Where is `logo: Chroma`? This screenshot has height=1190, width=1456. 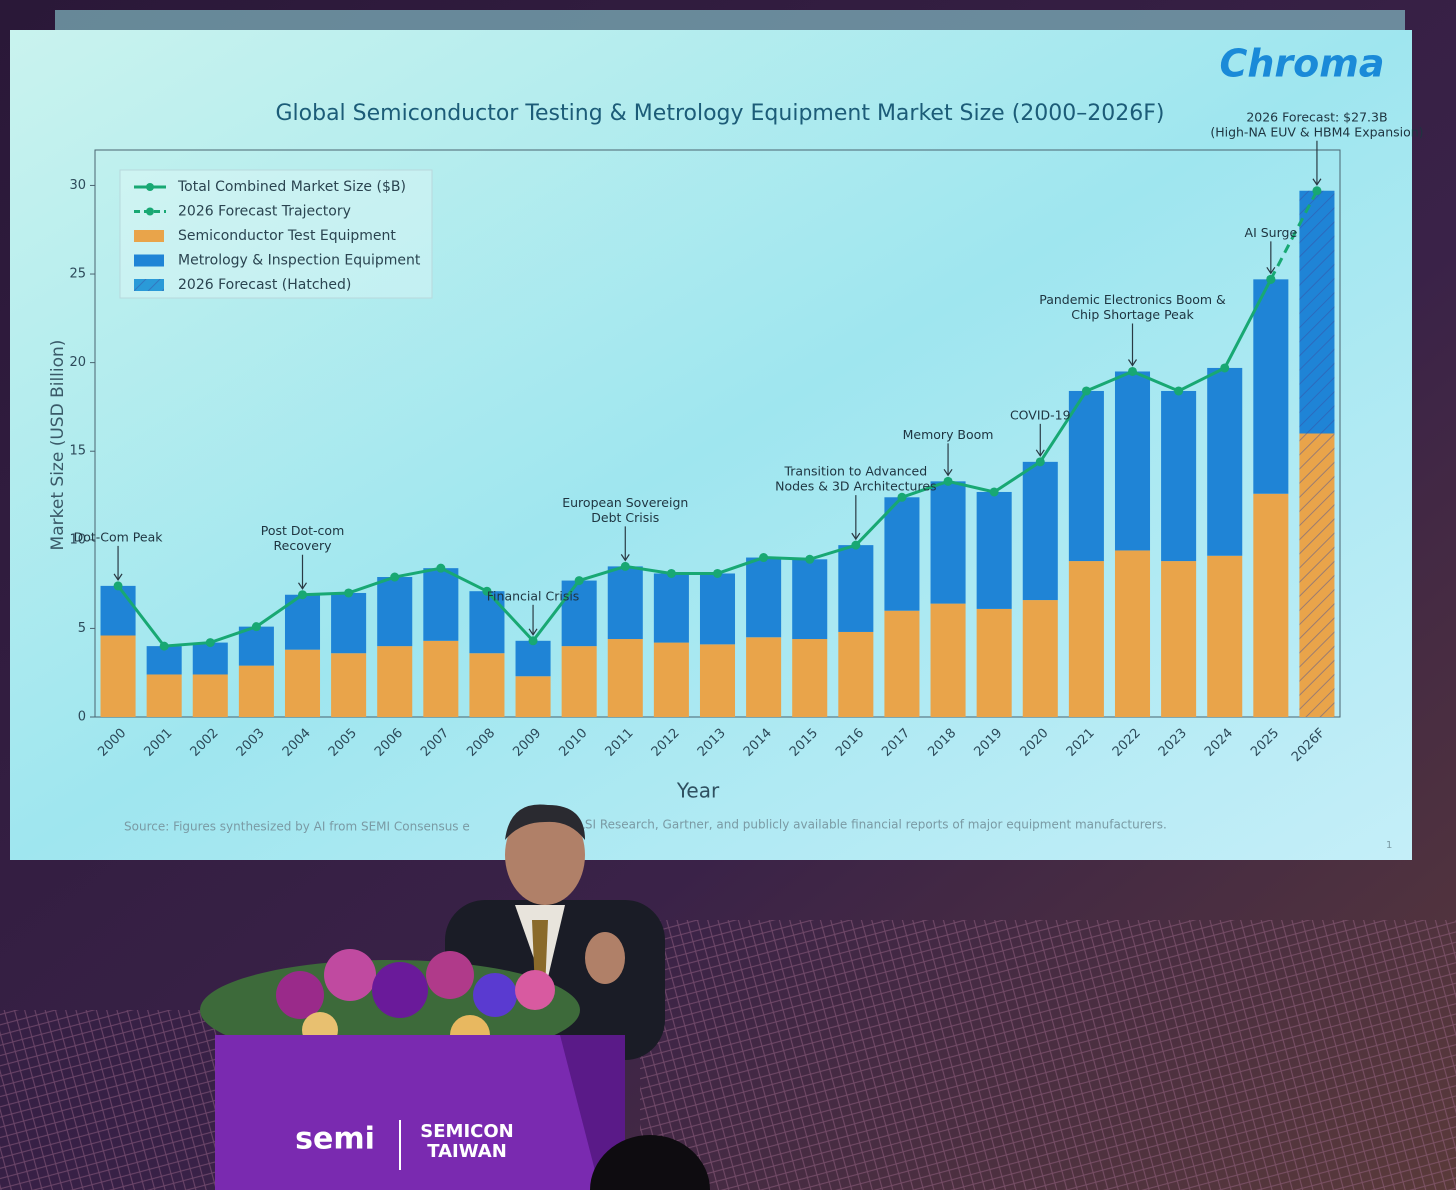
logo: Chroma is located at coordinates (1301, 64).